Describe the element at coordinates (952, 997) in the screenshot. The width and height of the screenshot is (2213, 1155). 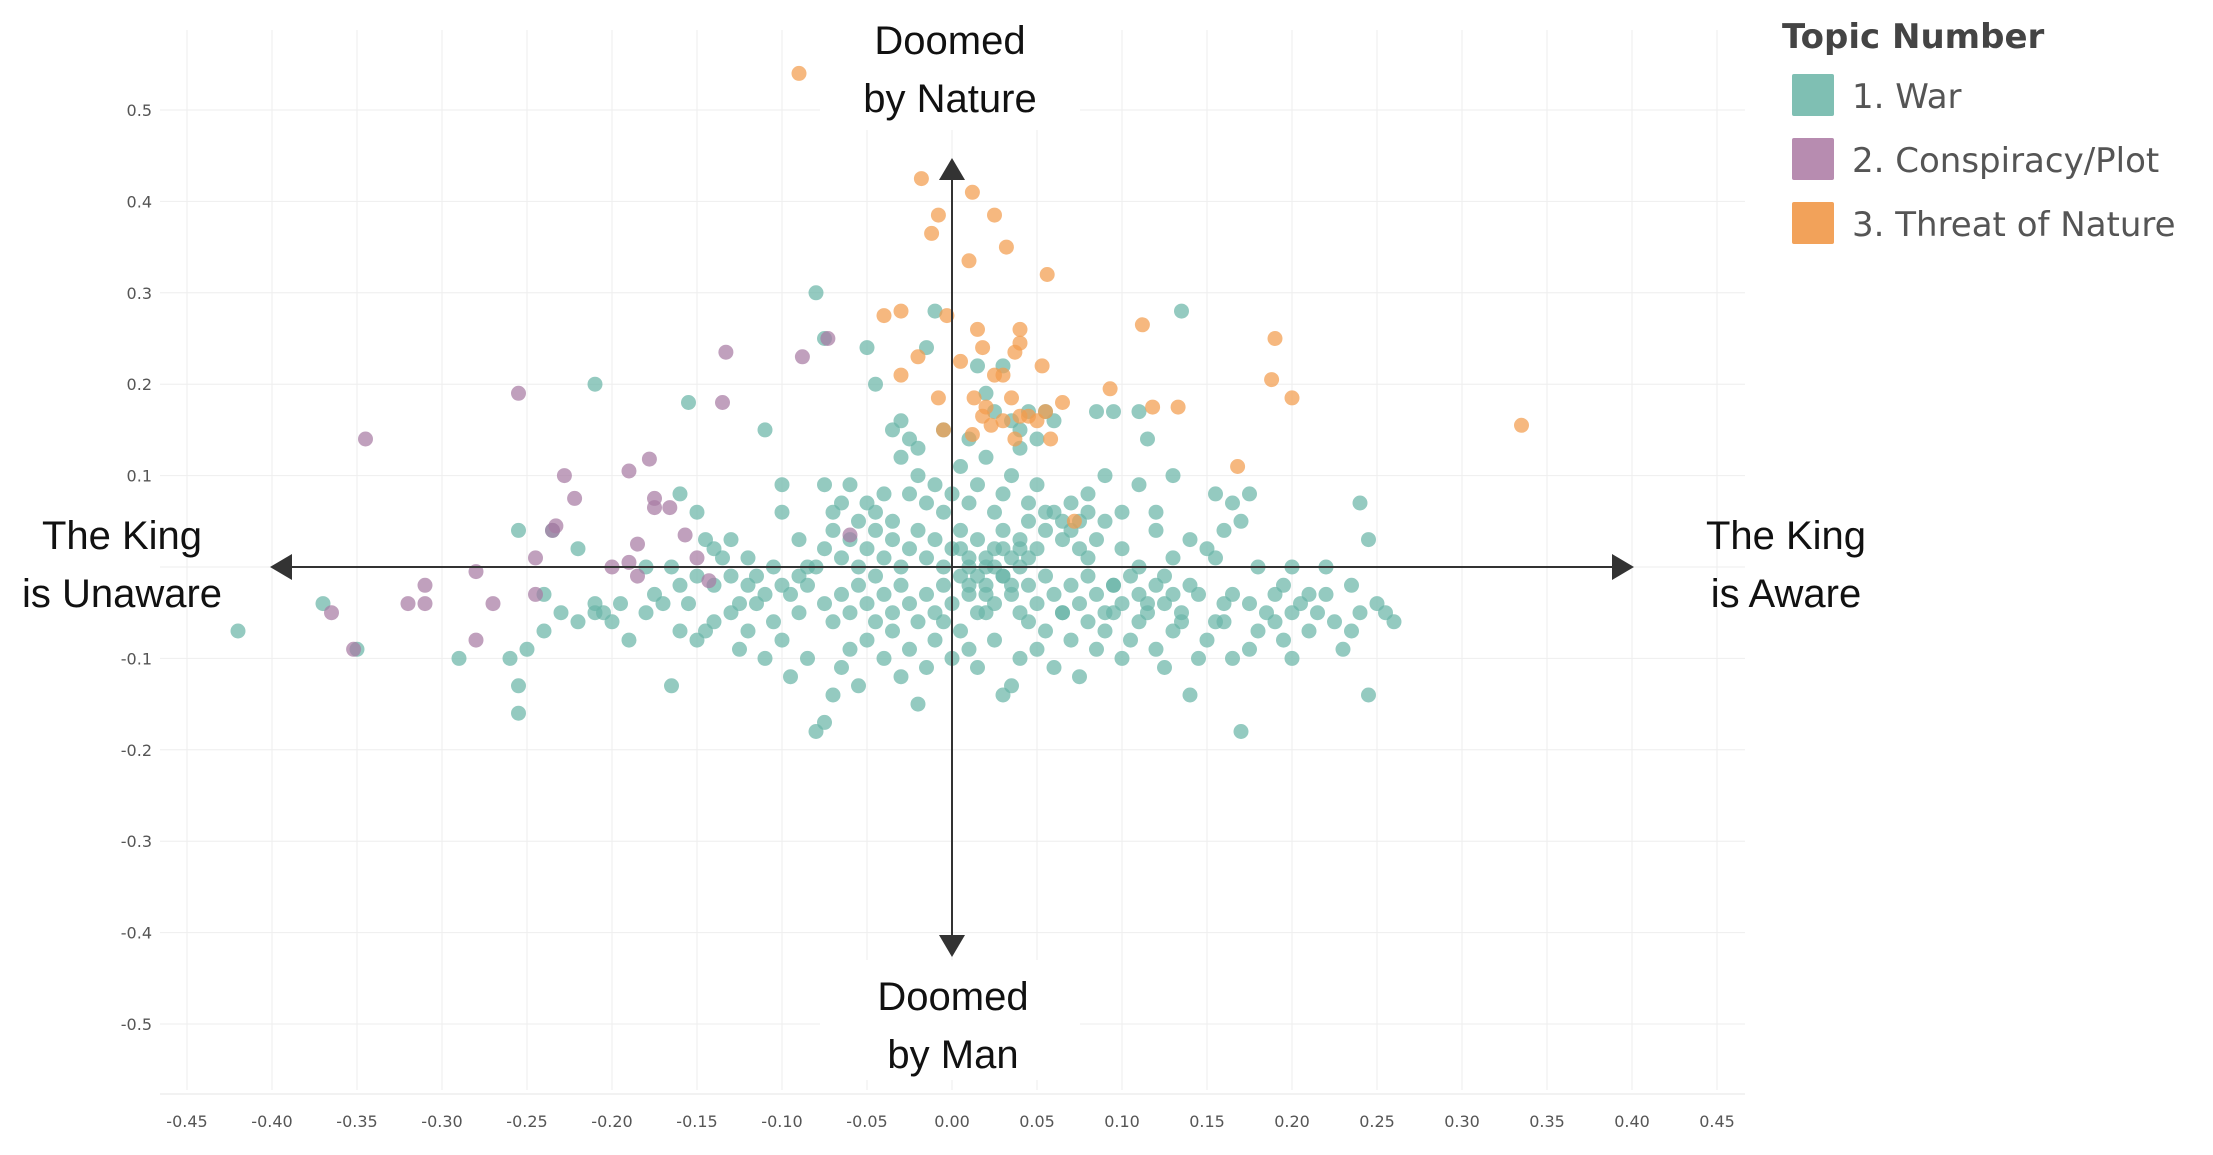
I see `bottom-label-line-1: Doomed` at that location.